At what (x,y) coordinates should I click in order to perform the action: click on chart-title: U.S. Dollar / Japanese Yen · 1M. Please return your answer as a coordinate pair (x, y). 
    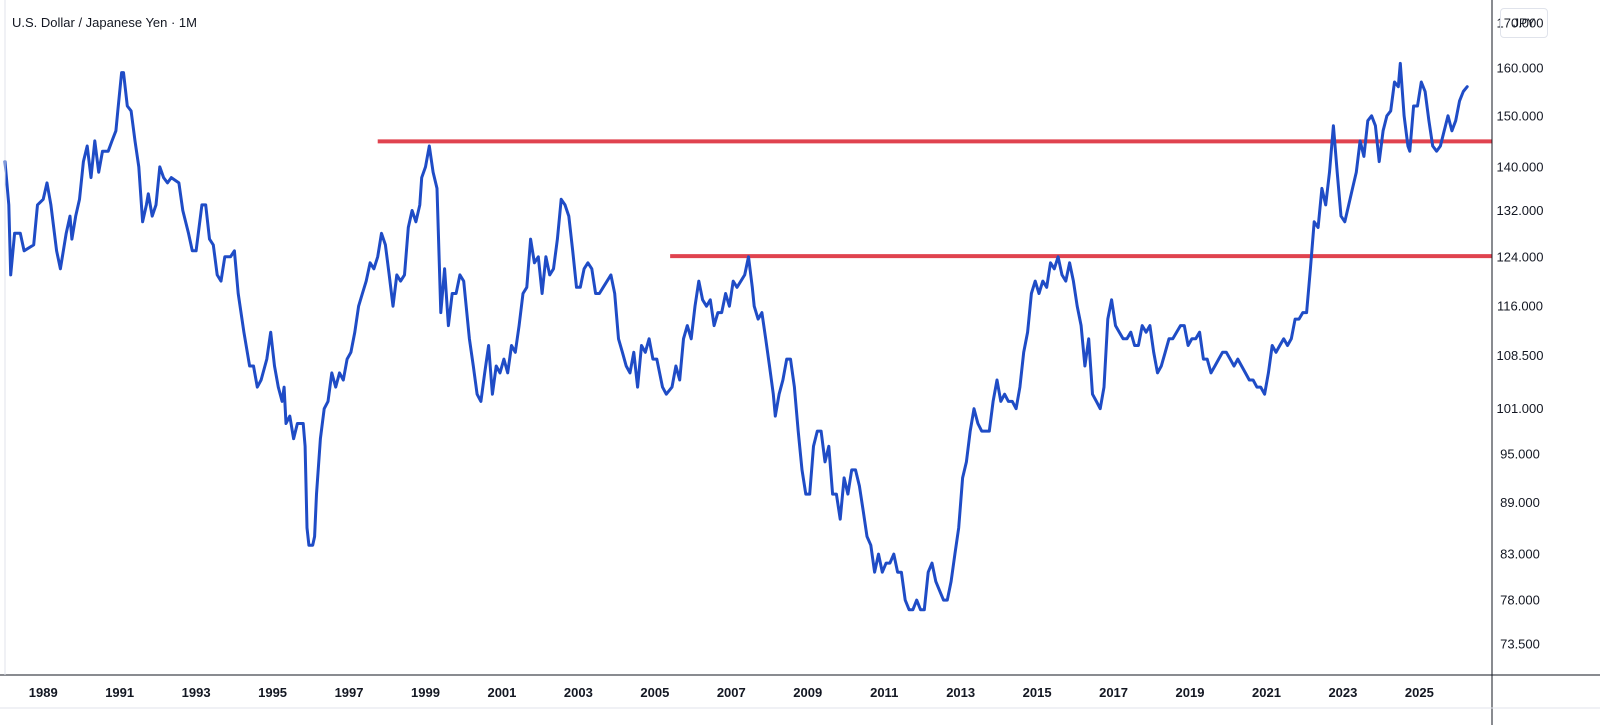
    Looking at the image, I should click on (104, 22).